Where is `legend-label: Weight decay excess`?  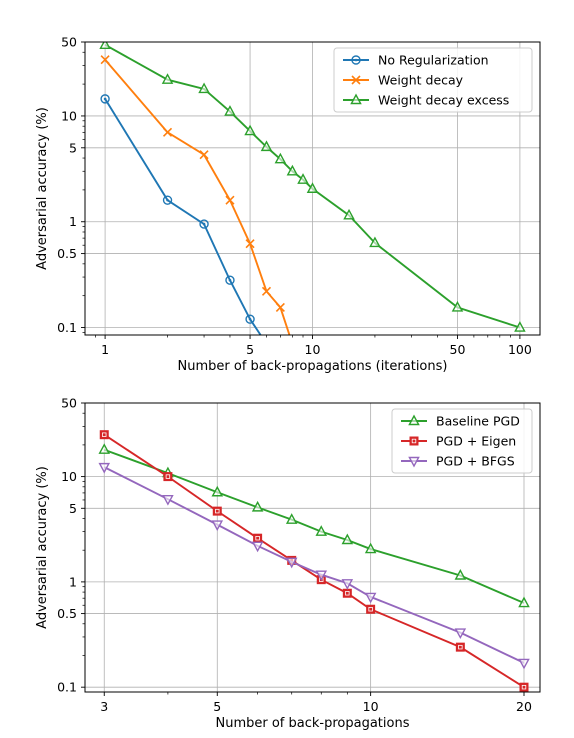
legend-label: Weight decay excess is located at coordinates (443, 100).